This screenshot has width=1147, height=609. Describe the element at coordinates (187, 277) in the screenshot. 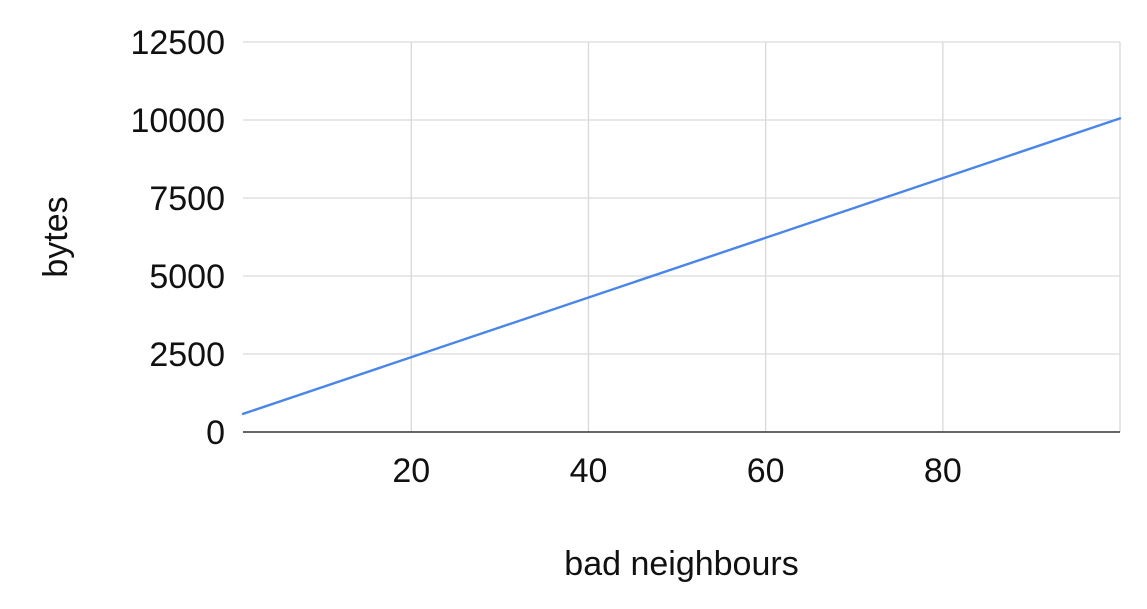

I see `y-tick-label: 5000` at that location.